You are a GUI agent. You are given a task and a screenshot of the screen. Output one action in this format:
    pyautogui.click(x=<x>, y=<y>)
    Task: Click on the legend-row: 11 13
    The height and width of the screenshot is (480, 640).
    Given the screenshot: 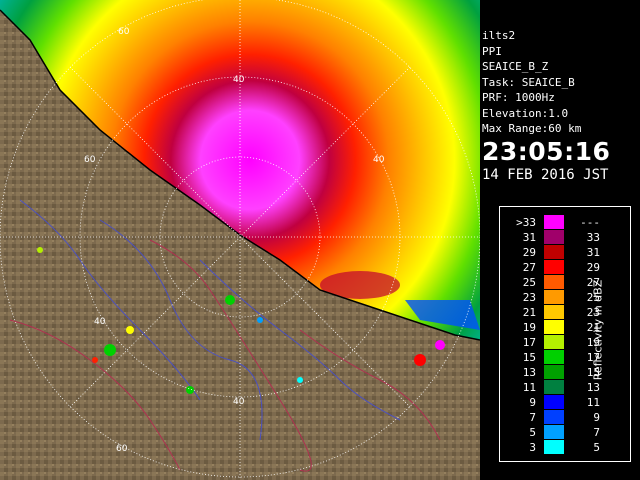 What is the action you would take?
    pyautogui.click(x=561, y=387)
    